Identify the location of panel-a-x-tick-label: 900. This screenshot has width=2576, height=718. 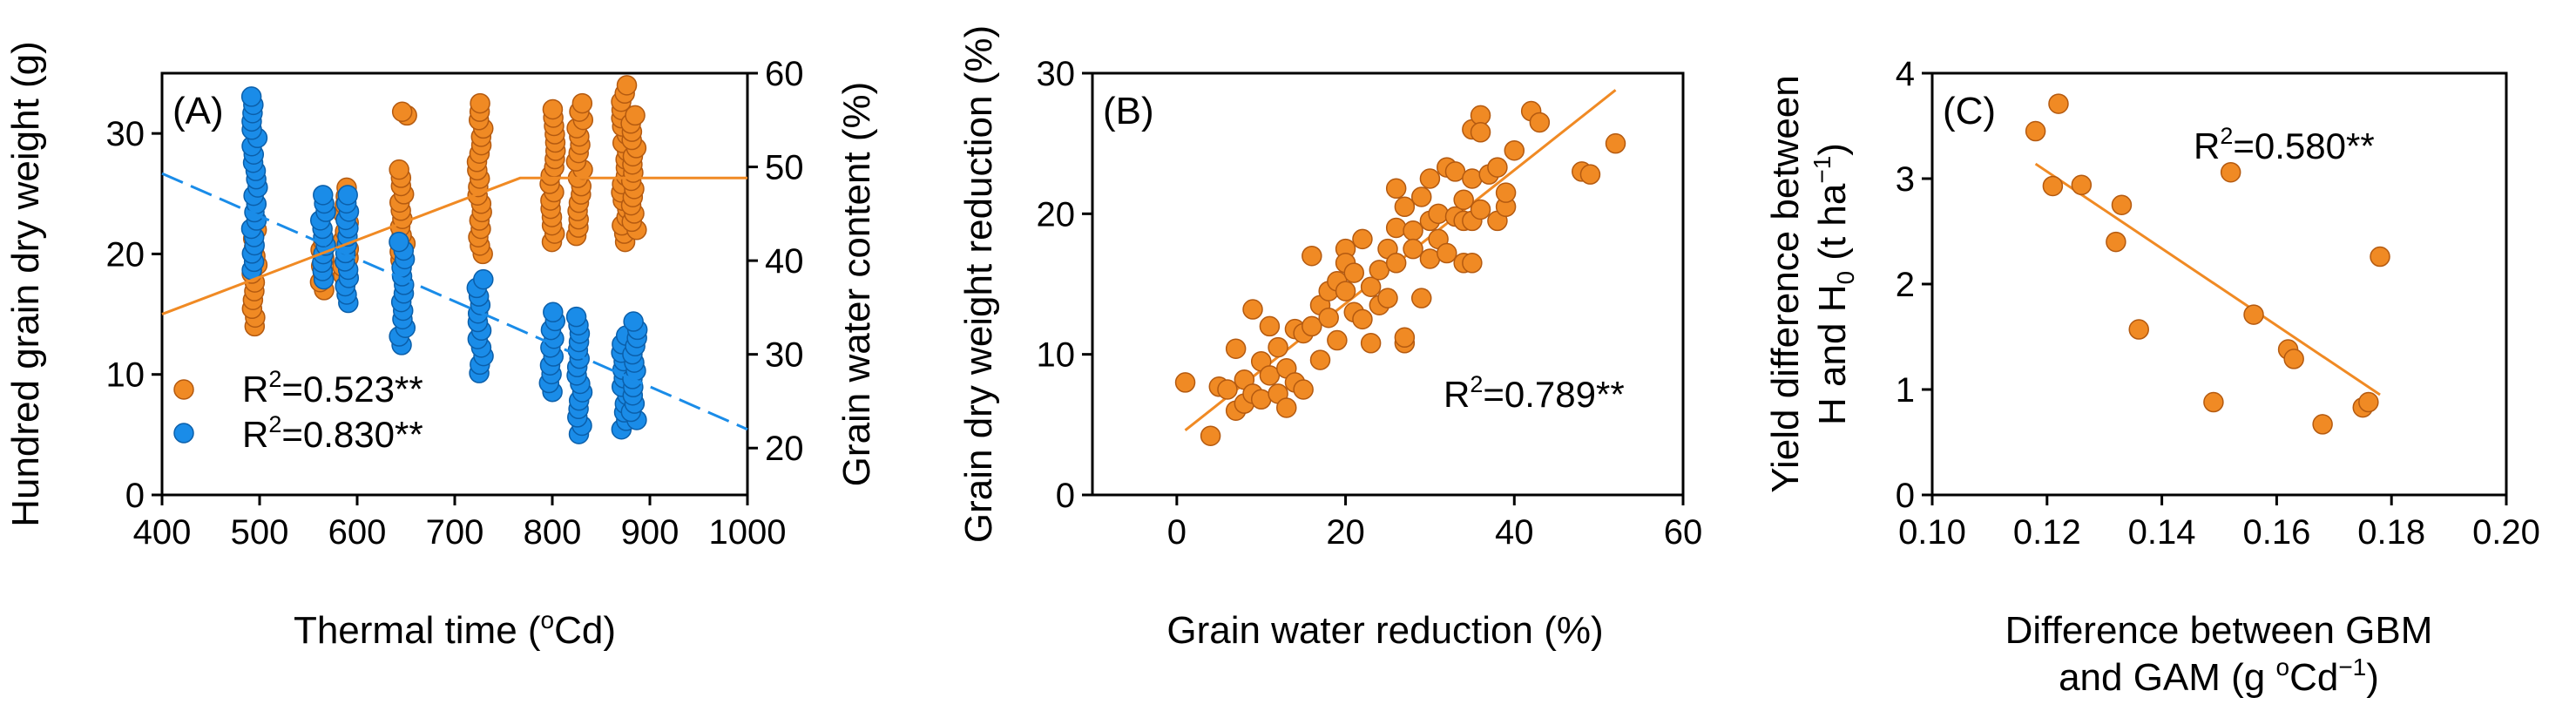
(650, 532).